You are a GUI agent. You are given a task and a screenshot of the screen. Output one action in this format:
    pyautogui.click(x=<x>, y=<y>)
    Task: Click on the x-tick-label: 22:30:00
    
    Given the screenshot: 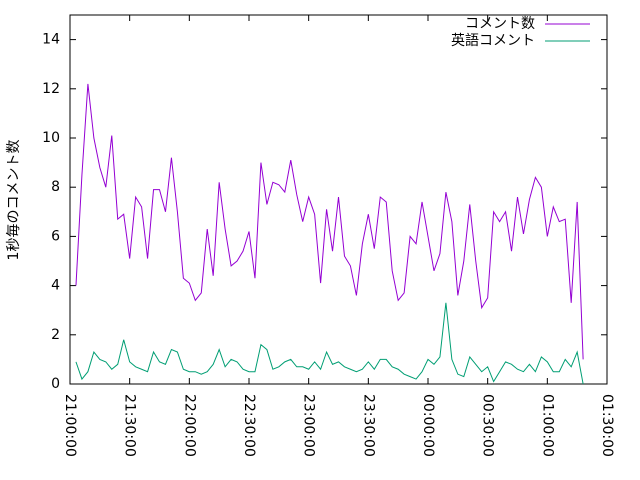 What is the action you would take?
    pyautogui.click(x=249, y=425)
    